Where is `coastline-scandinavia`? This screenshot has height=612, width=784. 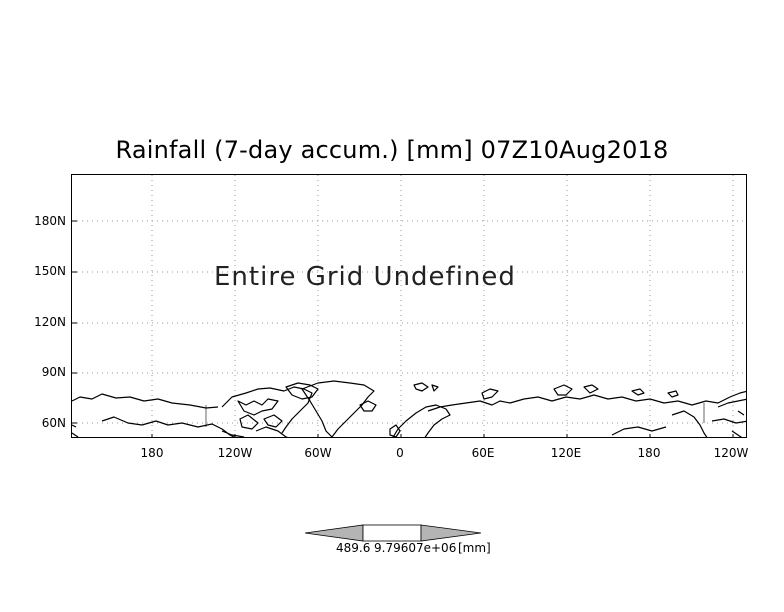
coastline-scandinavia is located at coordinates (421, 420).